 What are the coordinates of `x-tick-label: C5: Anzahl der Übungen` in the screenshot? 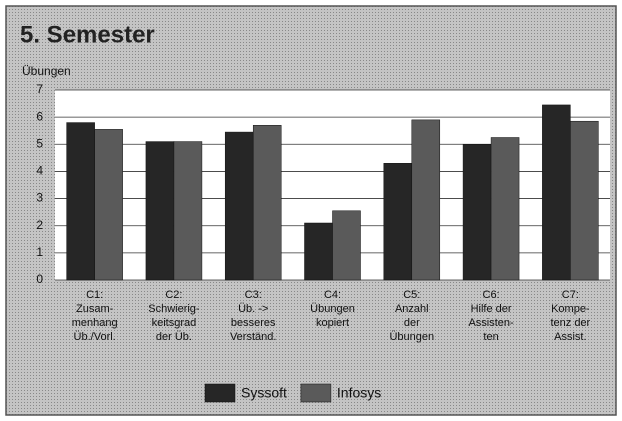 It's located at (412, 316).